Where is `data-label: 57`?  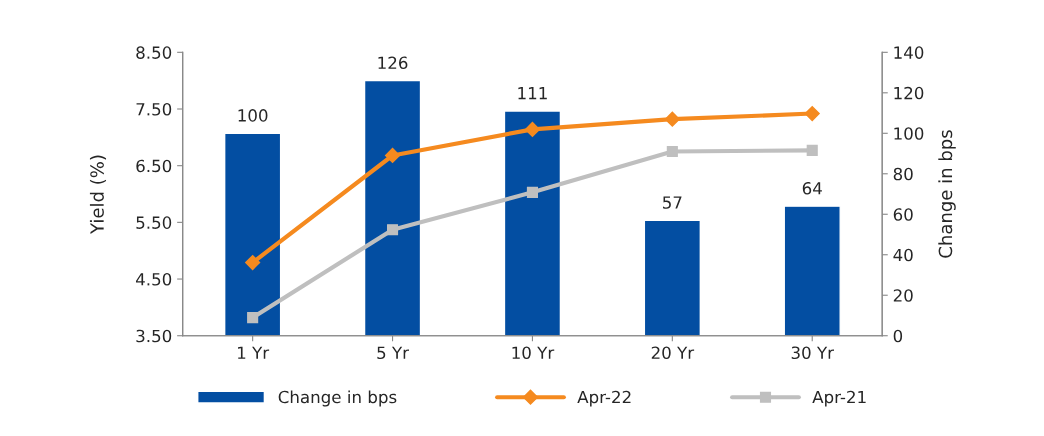
data-label: 57 is located at coordinates (672, 202).